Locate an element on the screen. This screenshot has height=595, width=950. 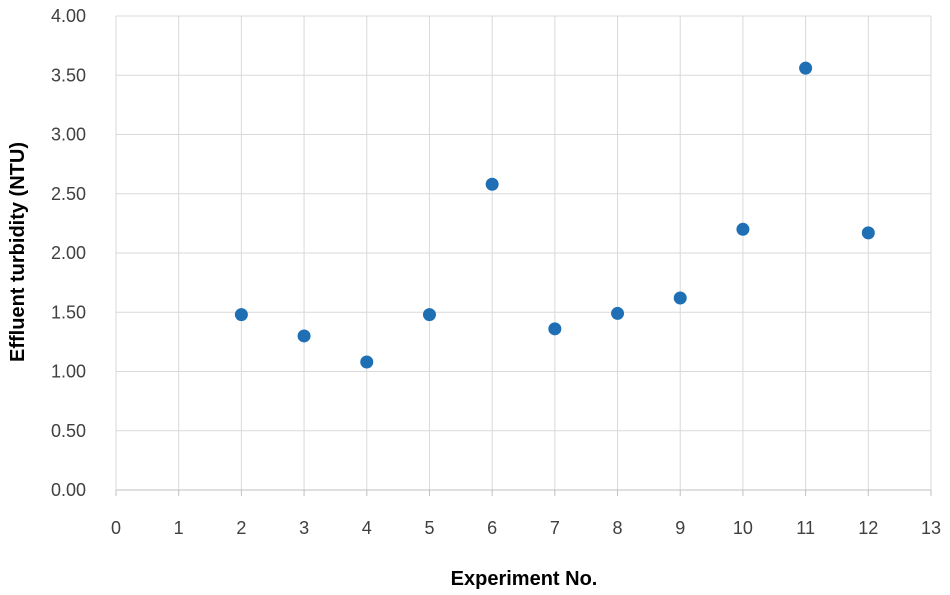
y-tick-label: 2.00 is located at coordinates (68, 253).